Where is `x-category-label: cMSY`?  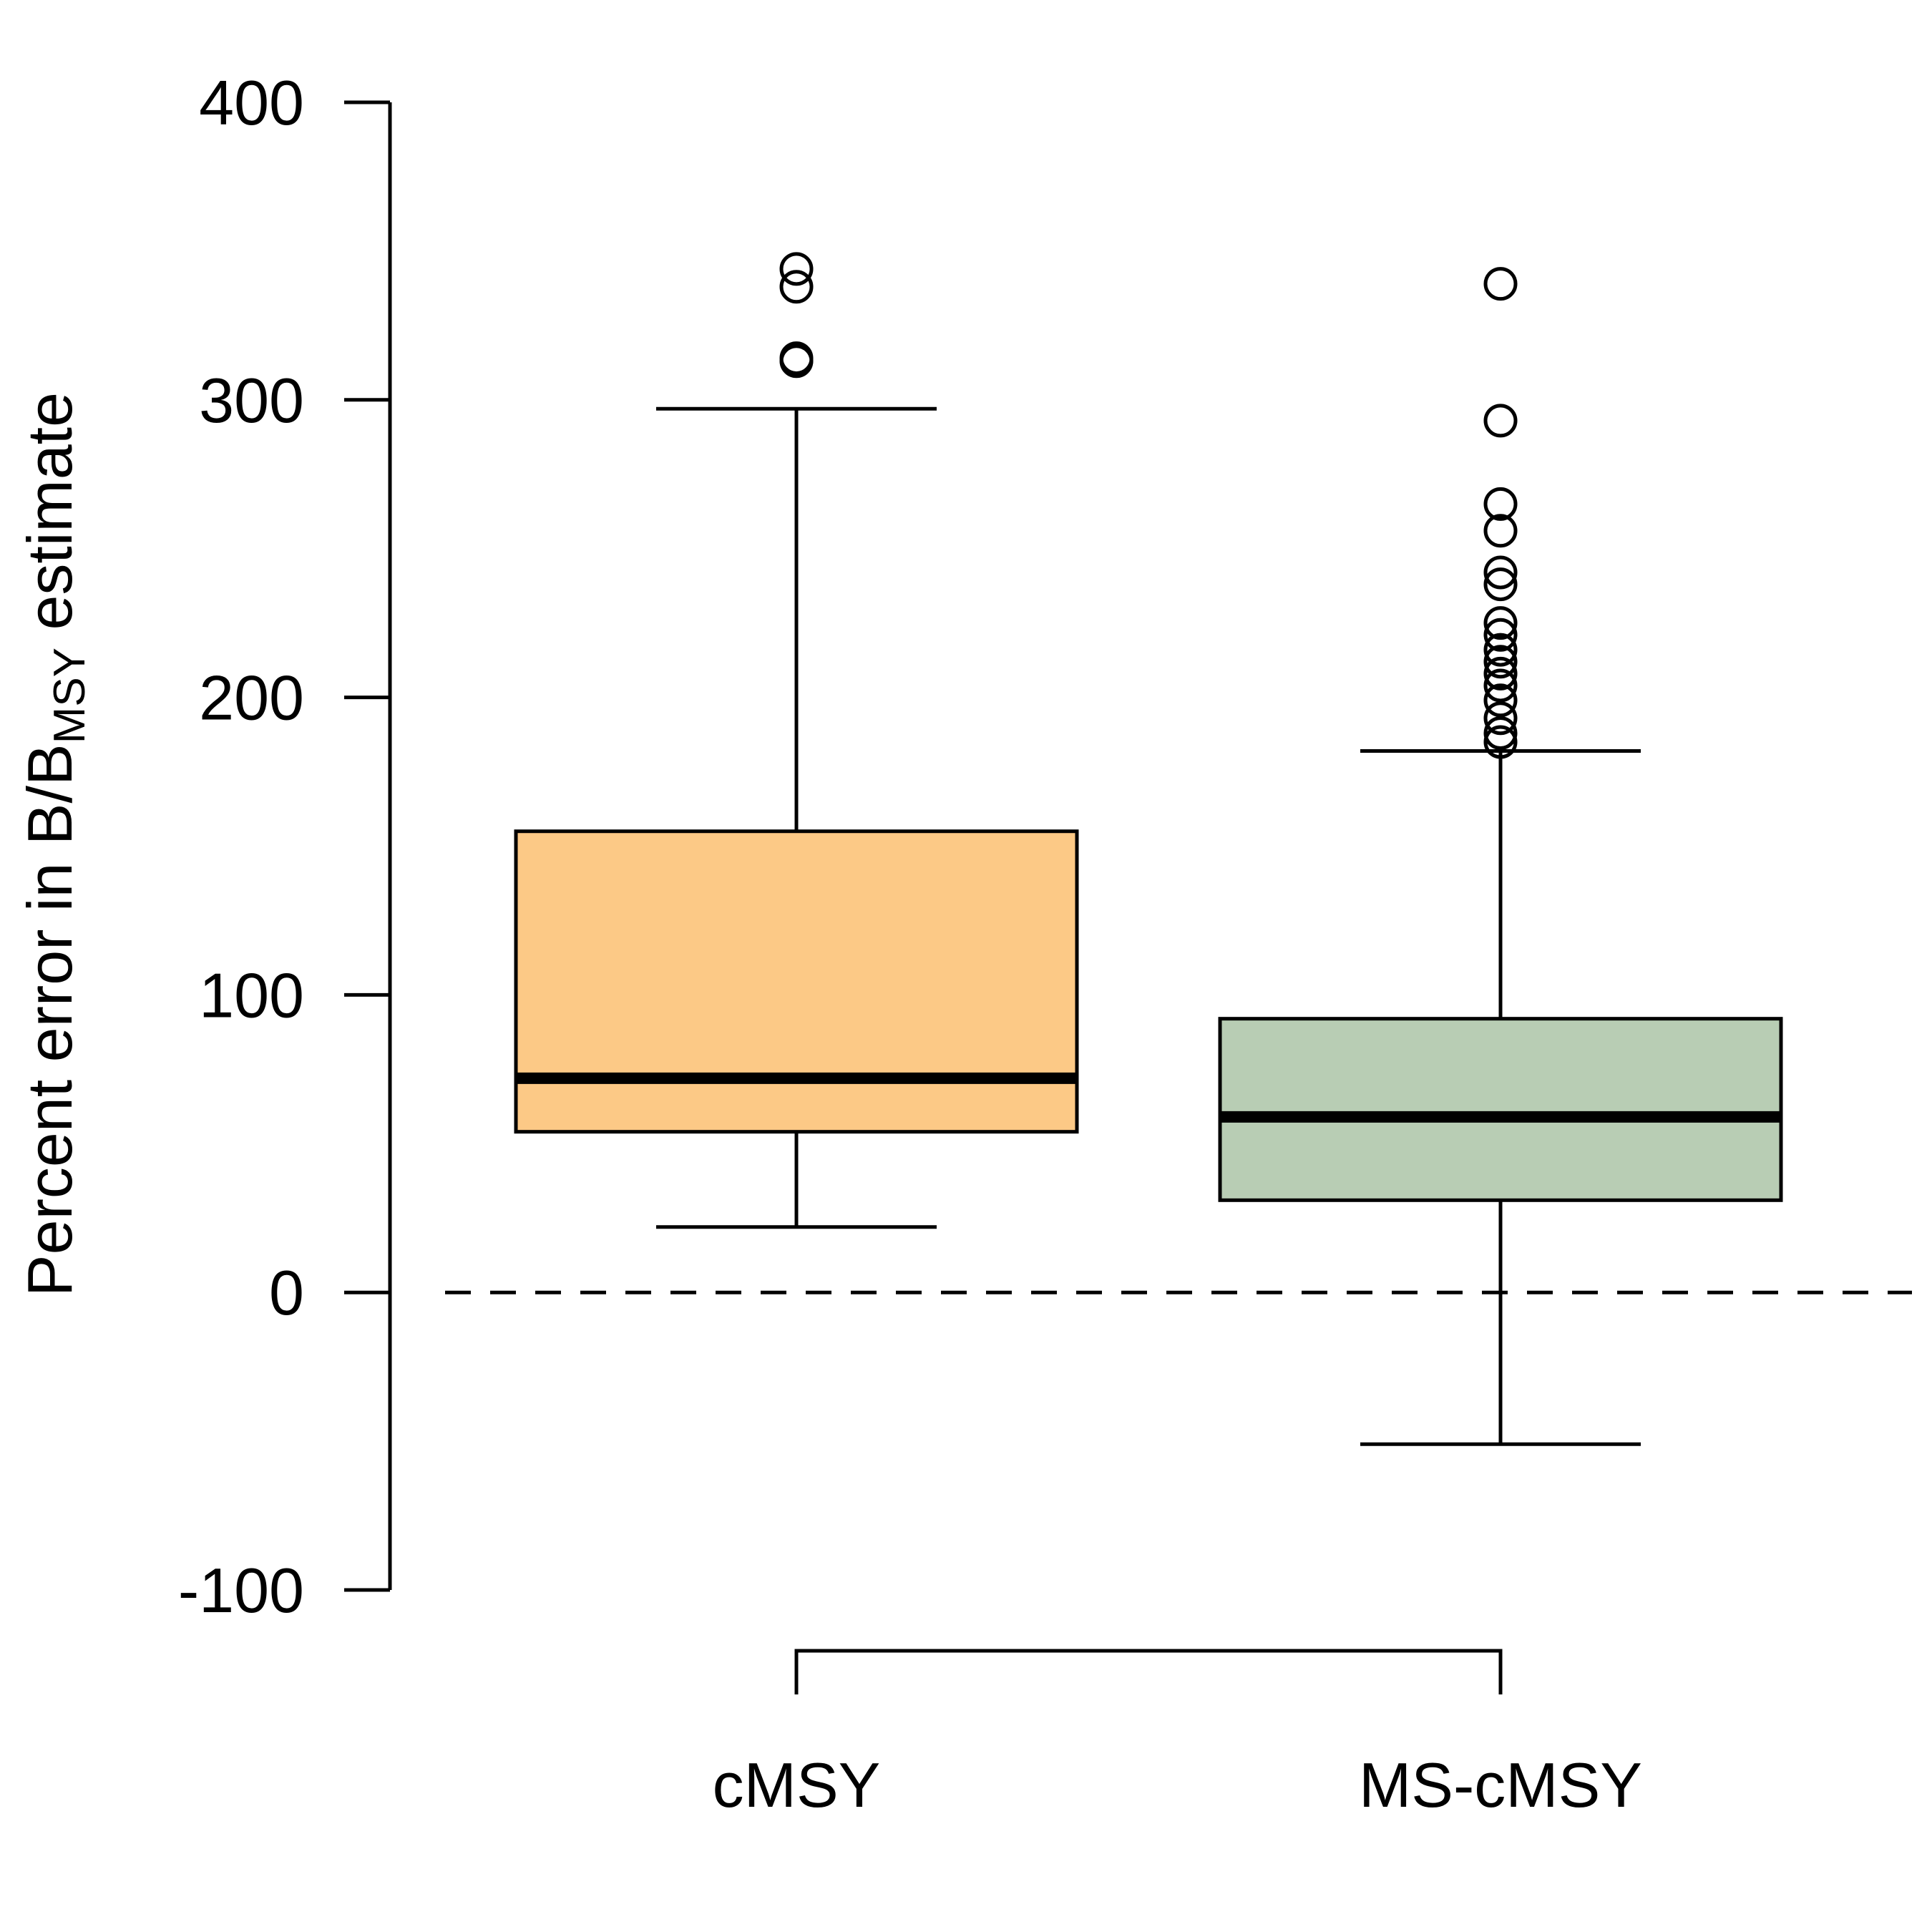 x-category-label: cMSY is located at coordinates (797, 1785).